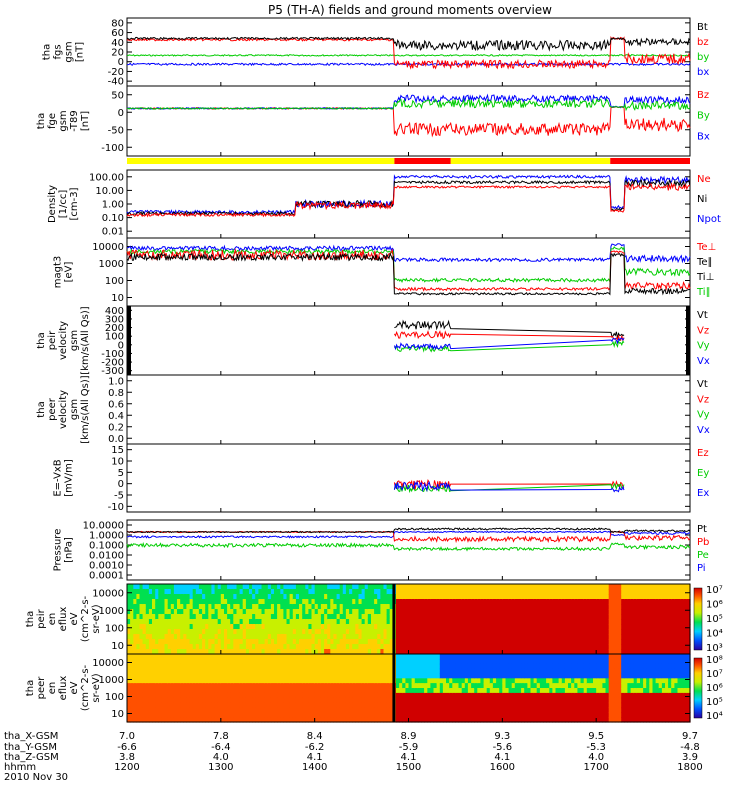 This screenshot has height=800, width=750. Describe the element at coordinates (114, 628) in the screenshot. I see `y-tick-label: 100` at that location.